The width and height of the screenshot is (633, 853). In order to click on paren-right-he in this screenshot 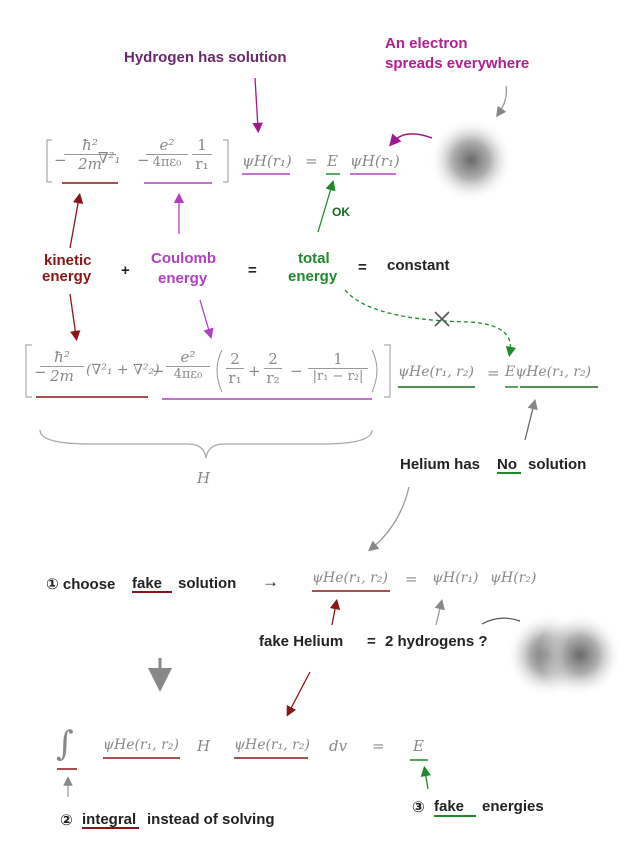, I will do `click(374, 371)`.